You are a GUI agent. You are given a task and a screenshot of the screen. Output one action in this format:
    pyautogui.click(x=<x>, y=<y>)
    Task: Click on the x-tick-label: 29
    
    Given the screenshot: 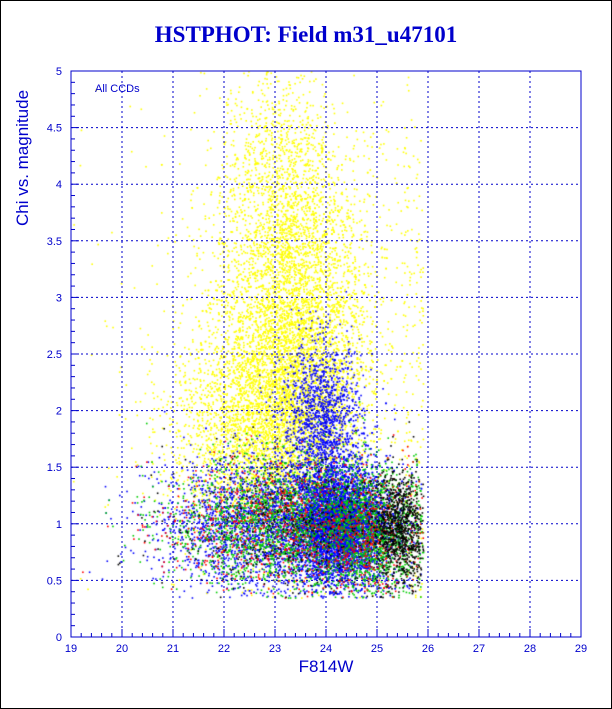 What is the action you would take?
    pyautogui.click(x=581, y=649)
    